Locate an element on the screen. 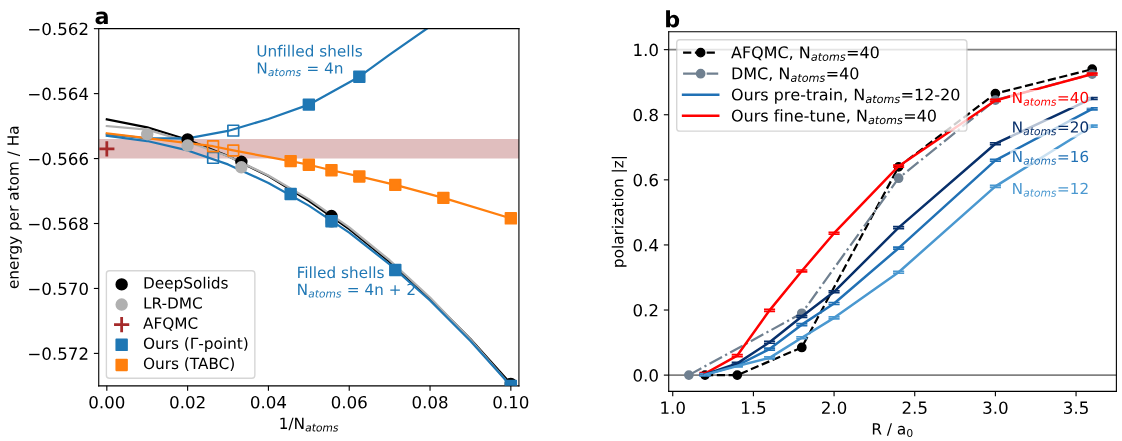  y-tick-label: −0.568 is located at coordinates (58, 224).